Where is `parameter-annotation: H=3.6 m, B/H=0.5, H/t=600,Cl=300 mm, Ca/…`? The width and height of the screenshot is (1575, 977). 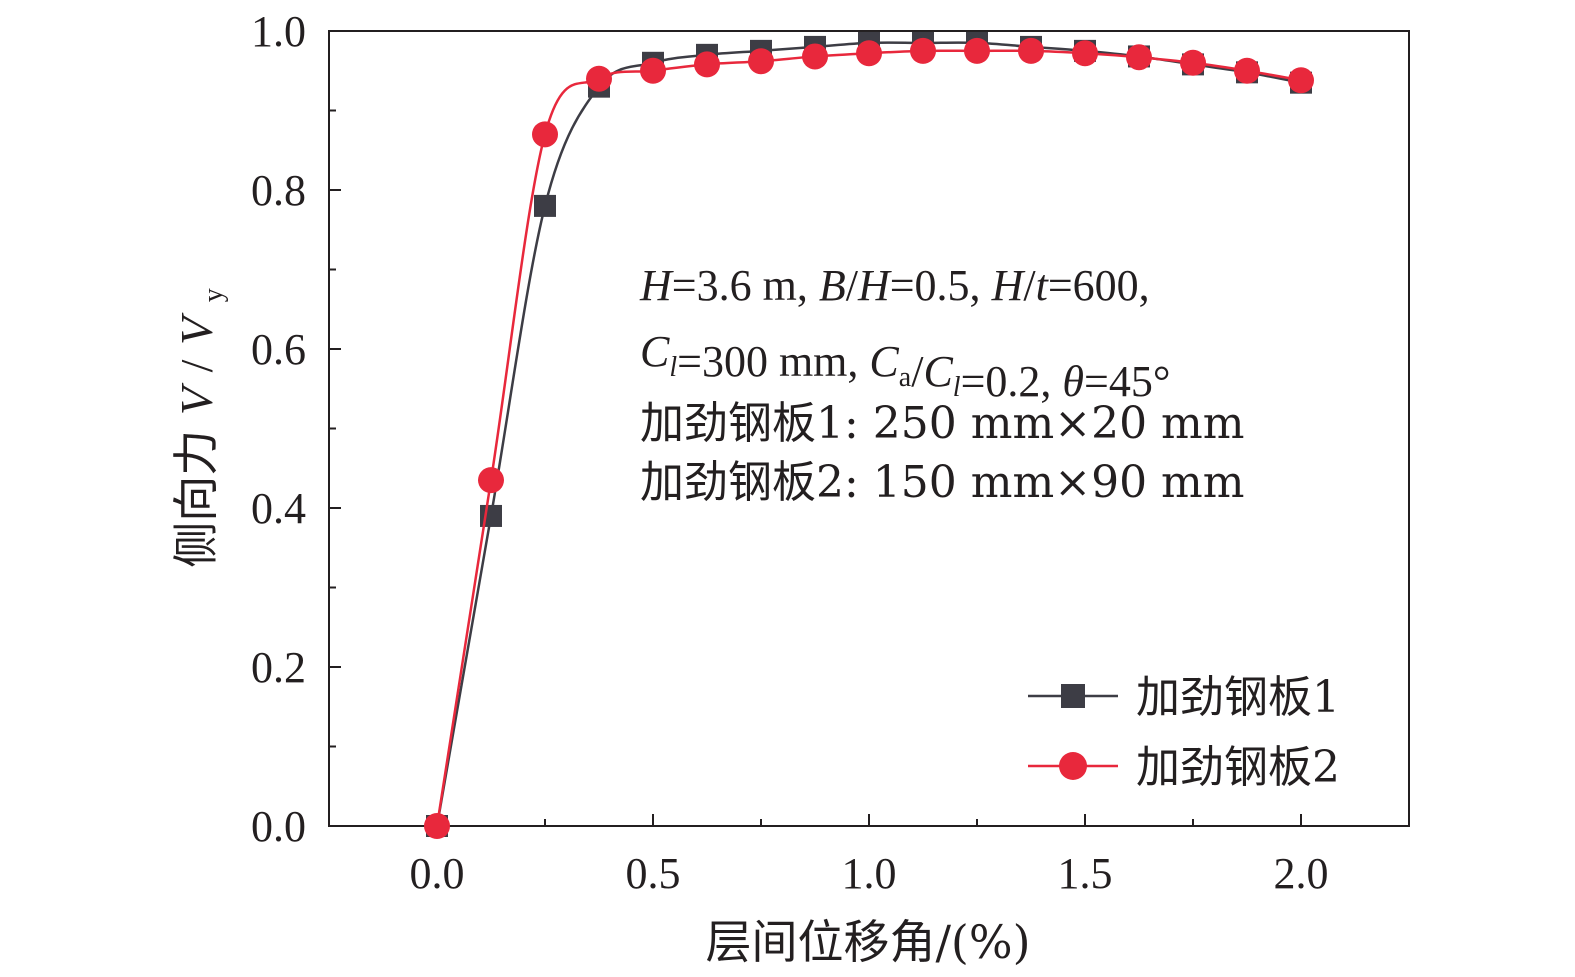
parameter-annotation: H=3.6 m, B/H=0.5, H/t=600,Cl=300 mm, Ca/… is located at coordinates (942, 384).